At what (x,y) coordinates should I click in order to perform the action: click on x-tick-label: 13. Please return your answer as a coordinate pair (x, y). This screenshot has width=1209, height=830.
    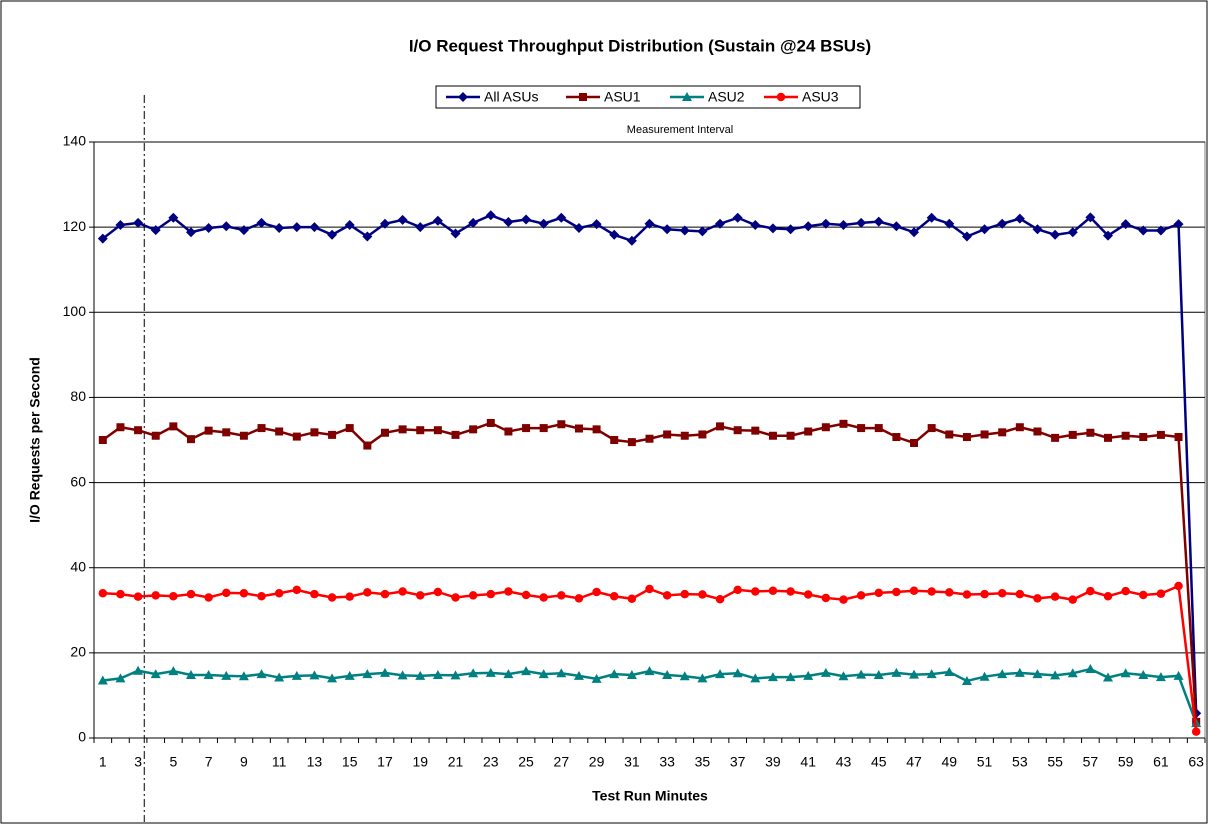
    Looking at the image, I should click on (315, 762).